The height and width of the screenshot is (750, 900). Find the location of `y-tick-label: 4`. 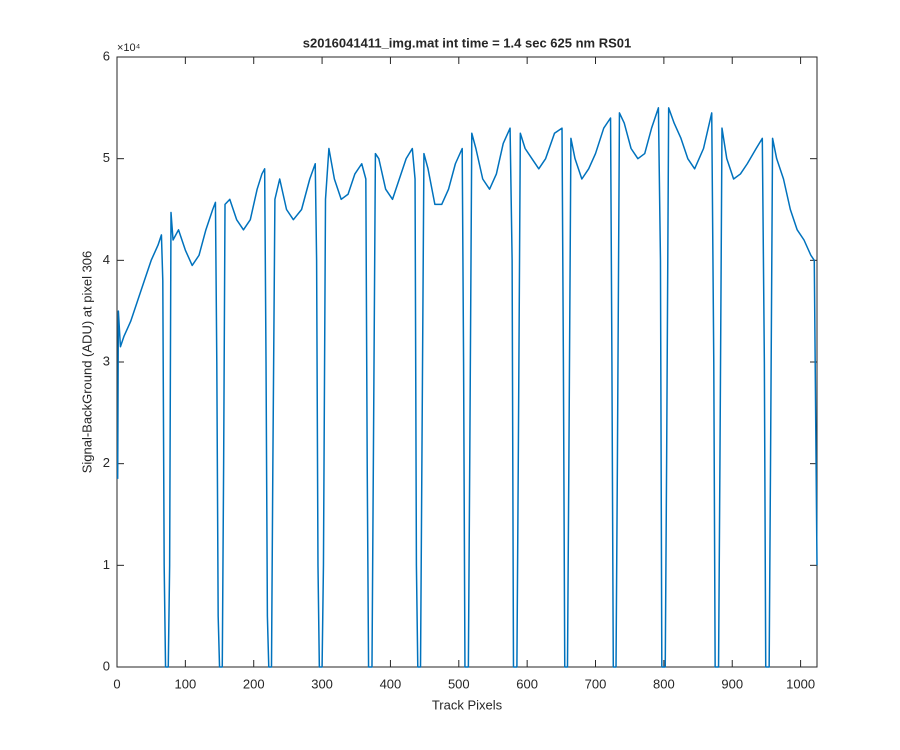

y-tick-label: 4 is located at coordinates (106, 259).